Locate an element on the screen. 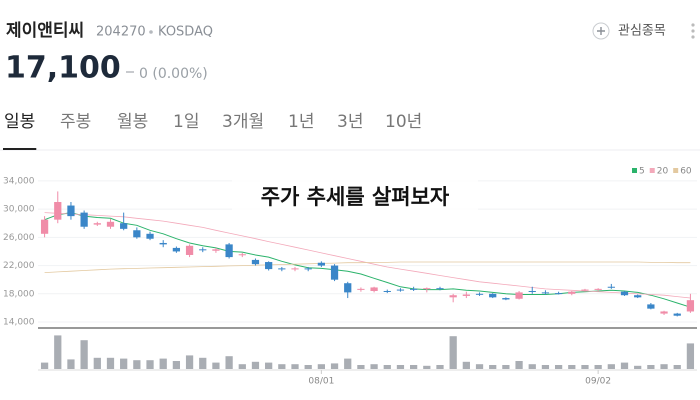 The height and width of the screenshot is (400, 700). legend-label: 60 is located at coordinates (686, 172).